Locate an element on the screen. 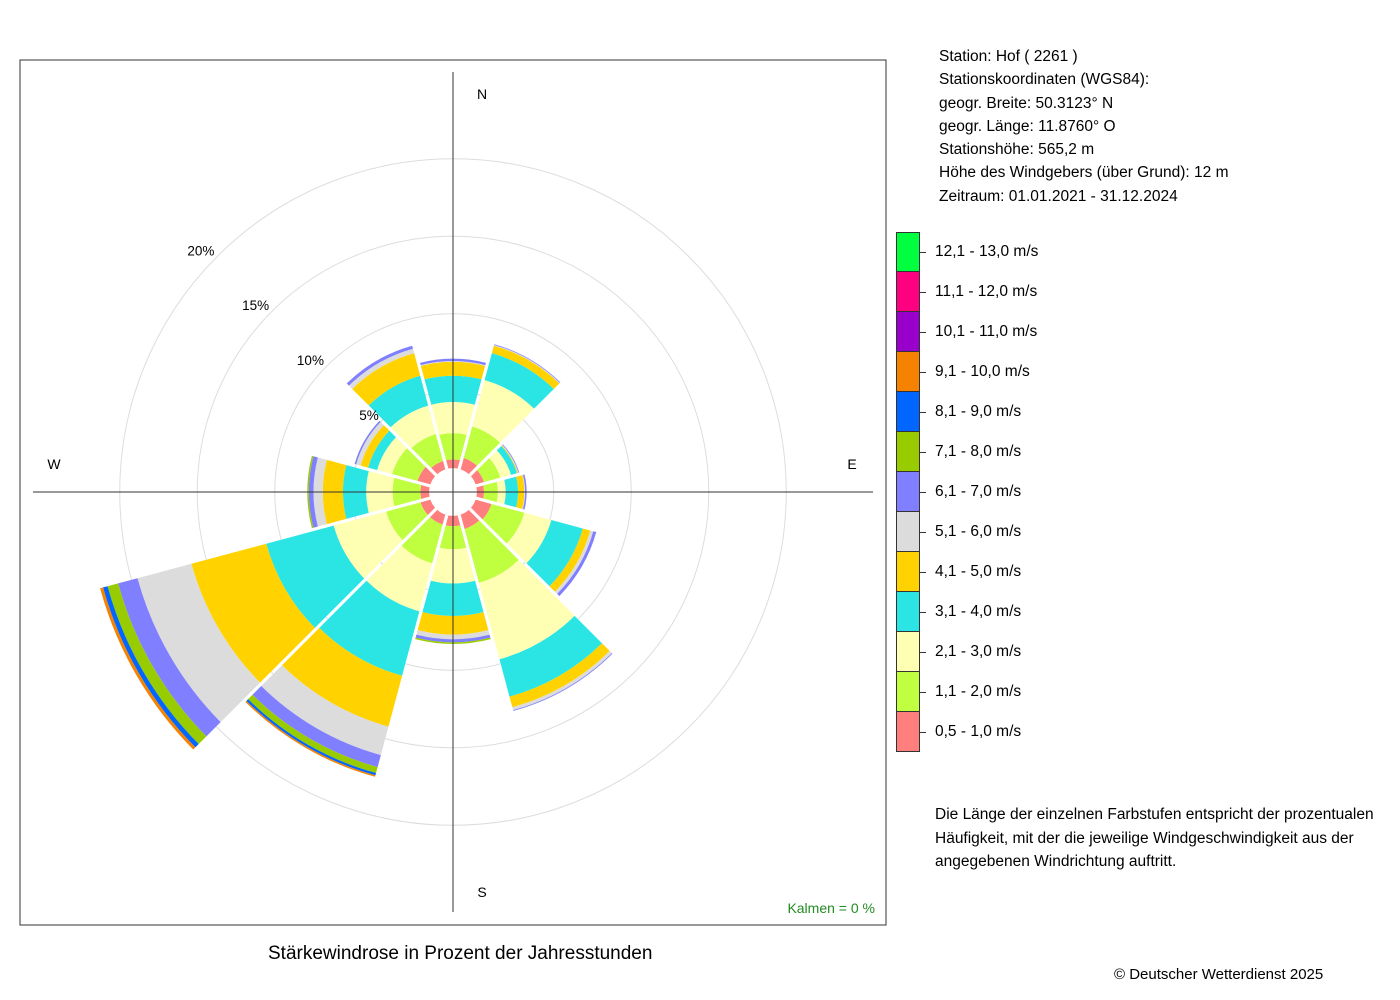  legend-label: 9,1 - 10,0 m/s is located at coordinates (982, 371).